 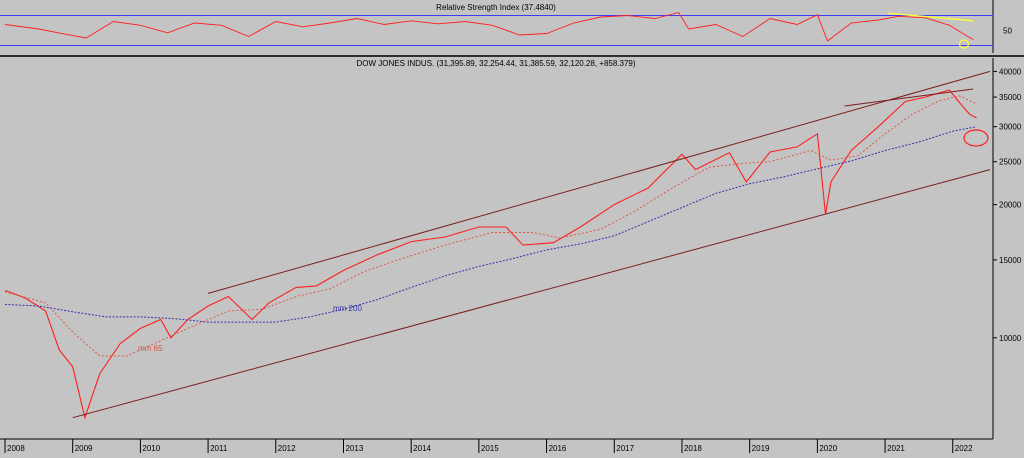 What do you see at coordinates (931, 17) in the screenshot?
I see `rsi-trend-line` at bounding box center [931, 17].